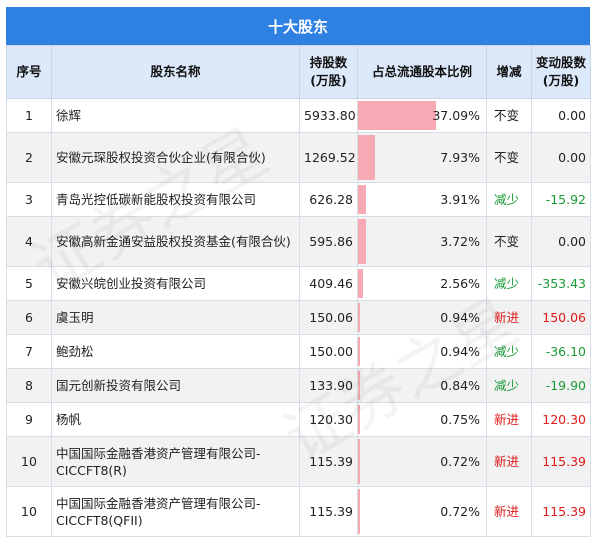 Image resolution: width=591 pixels, height=543 pixels. What do you see at coordinates (328, 317) in the screenshot?
I see `shares-cell: 150.06` at bounding box center [328, 317].